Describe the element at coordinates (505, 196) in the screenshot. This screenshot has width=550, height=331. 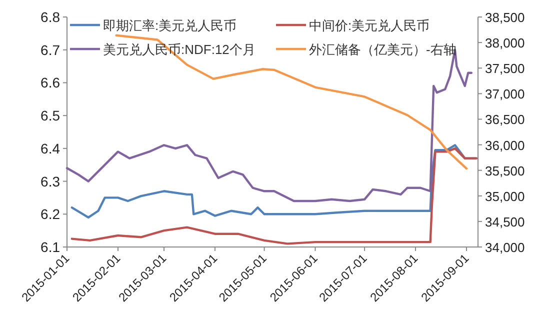
I see `y2-tick-label: 35,000` at that location.